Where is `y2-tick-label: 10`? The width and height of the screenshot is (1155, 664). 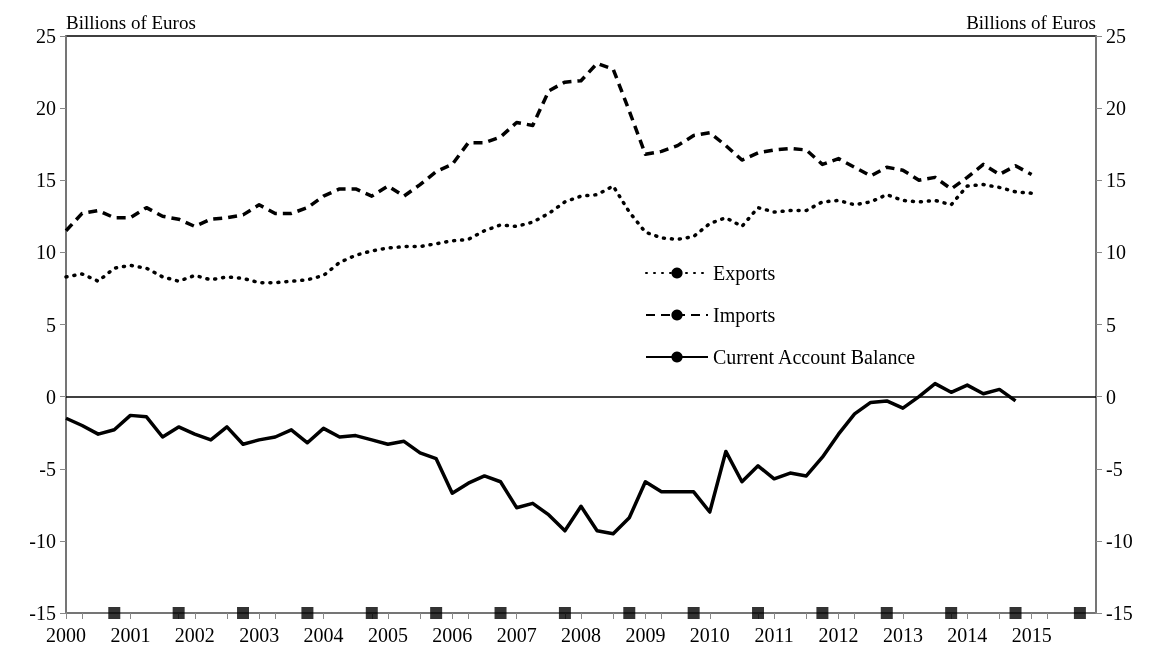
y2-tick-label: 10 is located at coordinates (1116, 252).